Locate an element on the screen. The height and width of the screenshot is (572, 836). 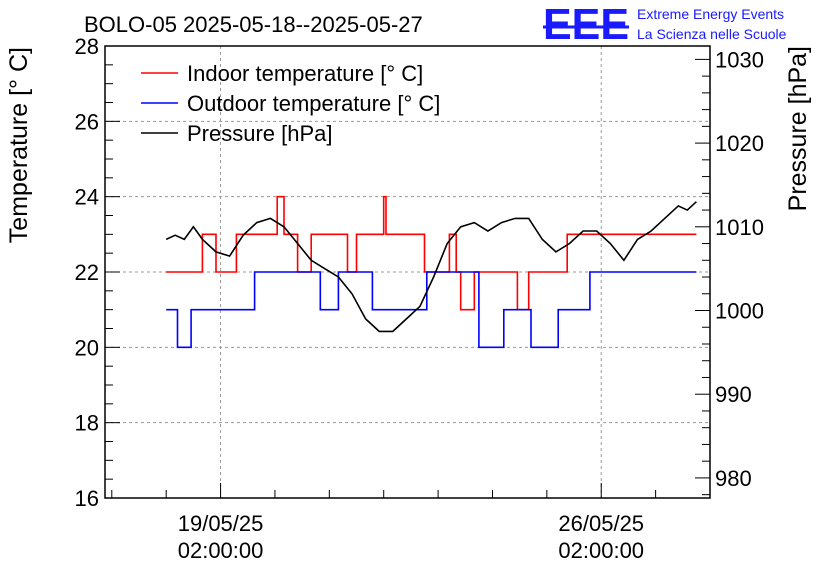
series-outdoor-temperature is located at coordinates (431, 310).